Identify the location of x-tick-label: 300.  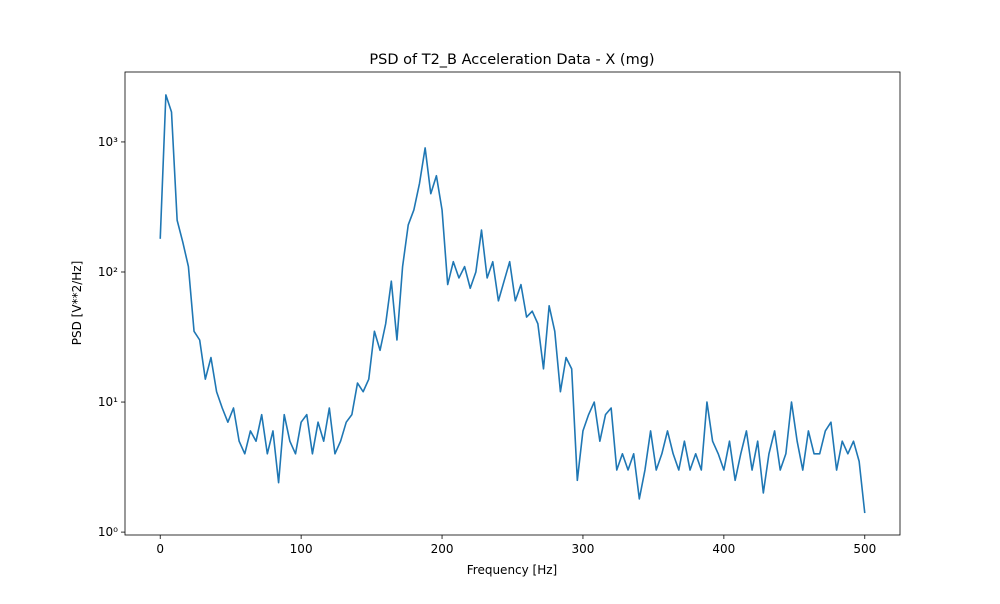
(583, 549).